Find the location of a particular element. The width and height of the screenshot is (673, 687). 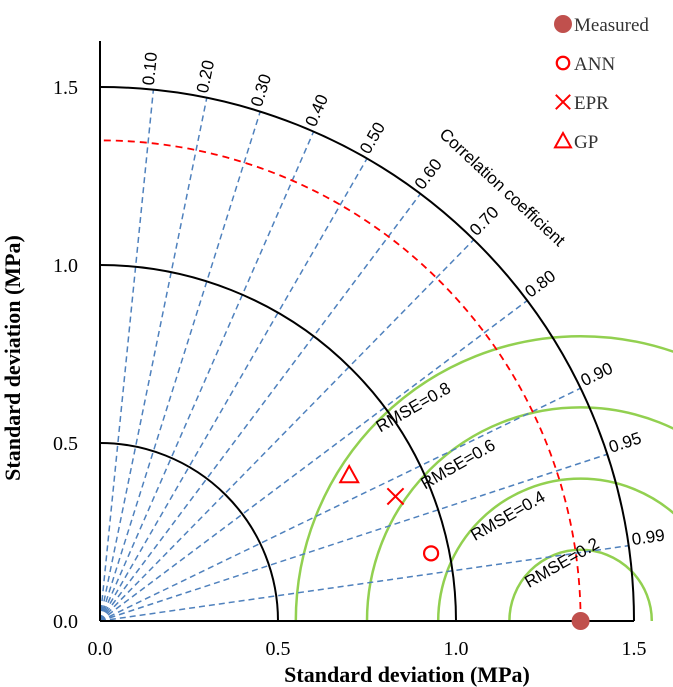

rmse-label: RMSE=0.2 is located at coordinates (561, 563).